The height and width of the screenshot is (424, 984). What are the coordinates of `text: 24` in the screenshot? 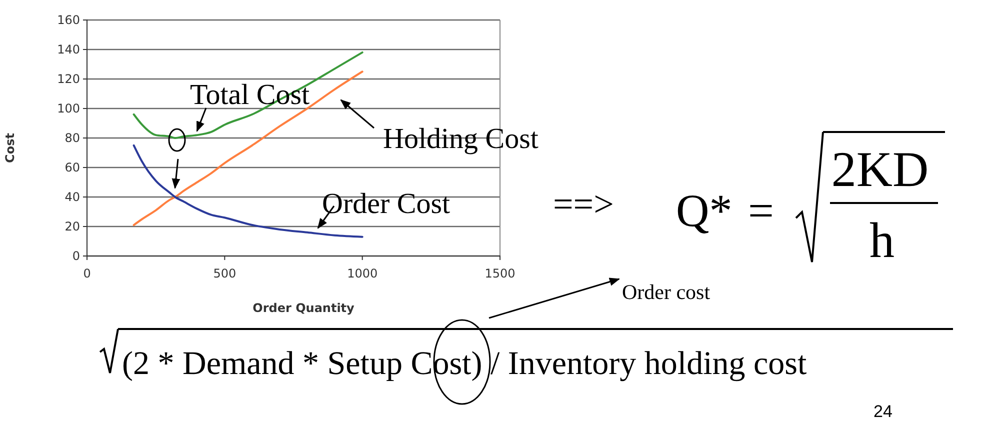 It's located at (883, 411).